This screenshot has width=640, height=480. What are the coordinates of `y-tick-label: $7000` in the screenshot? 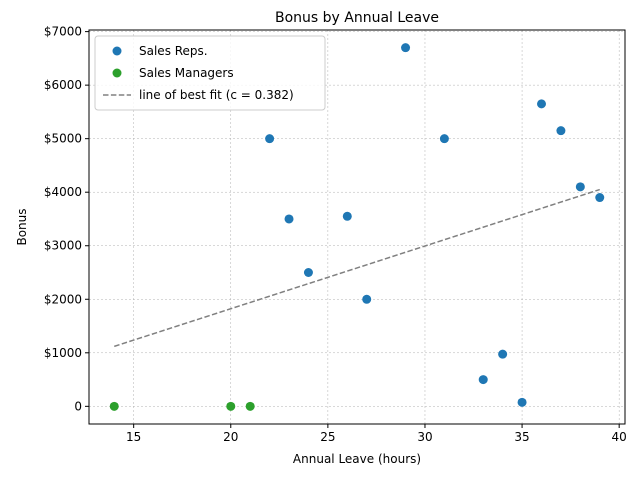 It's located at (63, 32).